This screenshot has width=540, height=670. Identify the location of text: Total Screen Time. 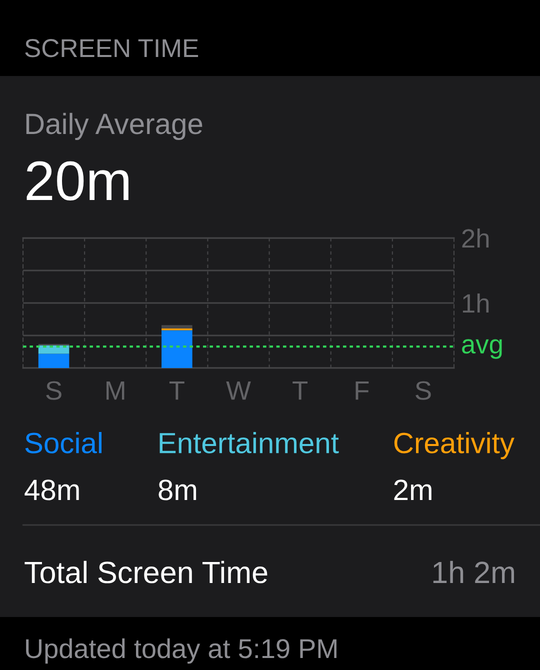
(146, 572).